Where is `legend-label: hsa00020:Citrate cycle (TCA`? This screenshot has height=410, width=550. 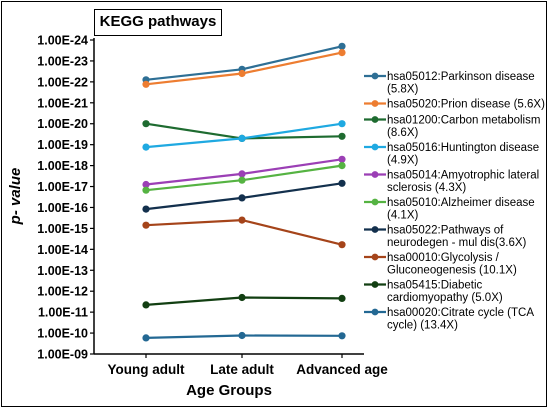
legend-label: hsa00020:Citrate cycle (TCA is located at coordinates (460, 313).